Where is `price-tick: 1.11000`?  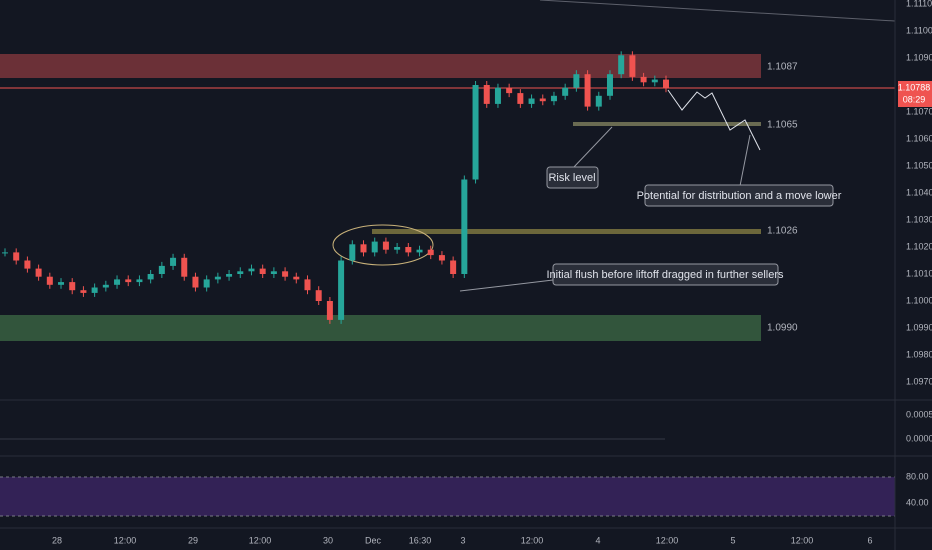 price-tick: 1.11000 is located at coordinates (919, 30).